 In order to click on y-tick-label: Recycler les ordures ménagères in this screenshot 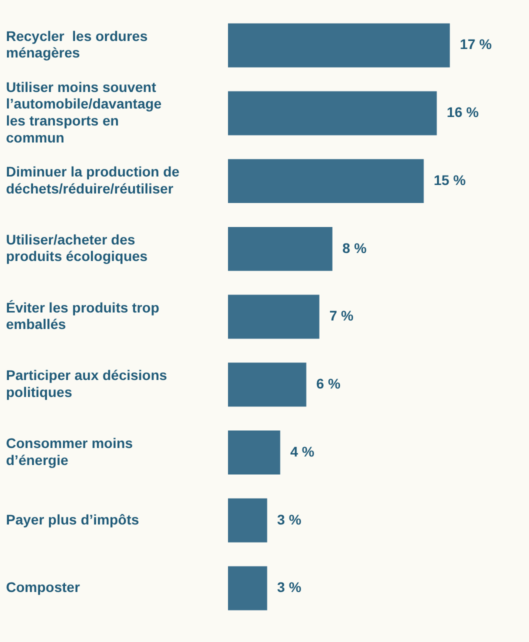, I will do `click(77, 44)`.